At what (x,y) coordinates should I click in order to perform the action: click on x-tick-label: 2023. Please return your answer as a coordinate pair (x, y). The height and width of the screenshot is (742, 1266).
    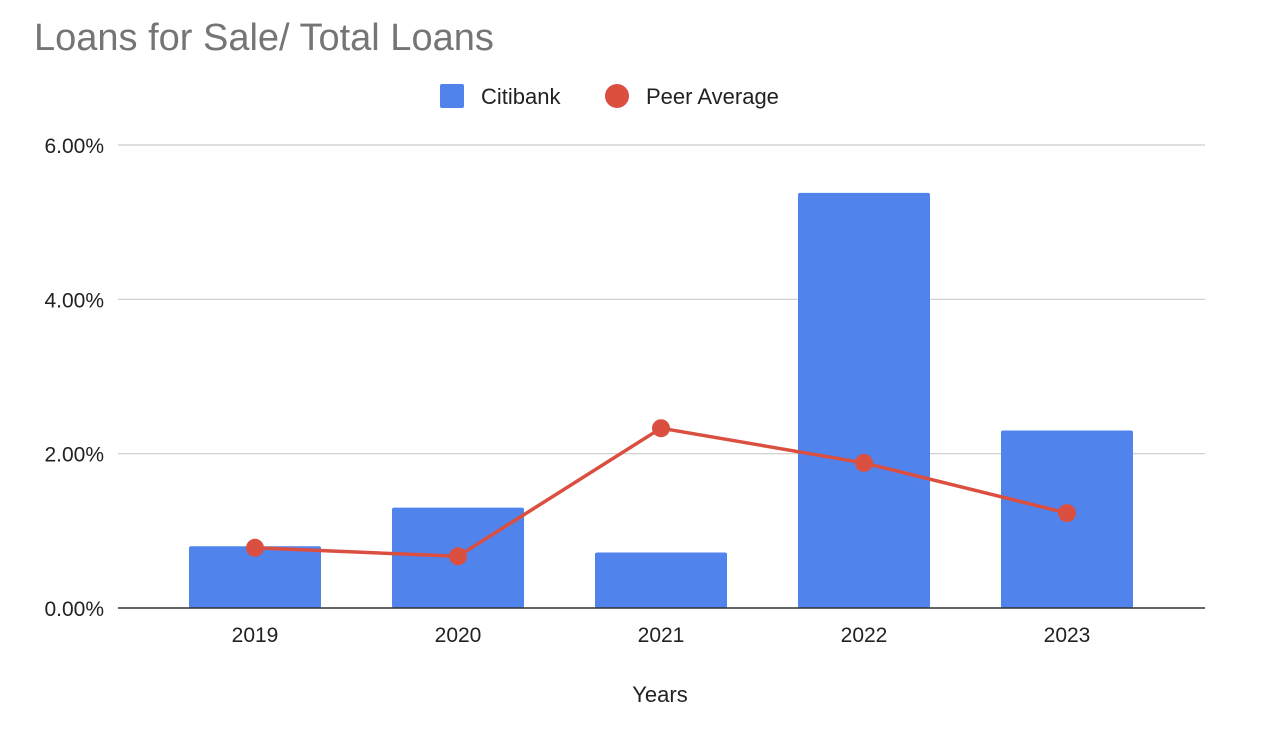
    Looking at the image, I should click on (1067, 635).